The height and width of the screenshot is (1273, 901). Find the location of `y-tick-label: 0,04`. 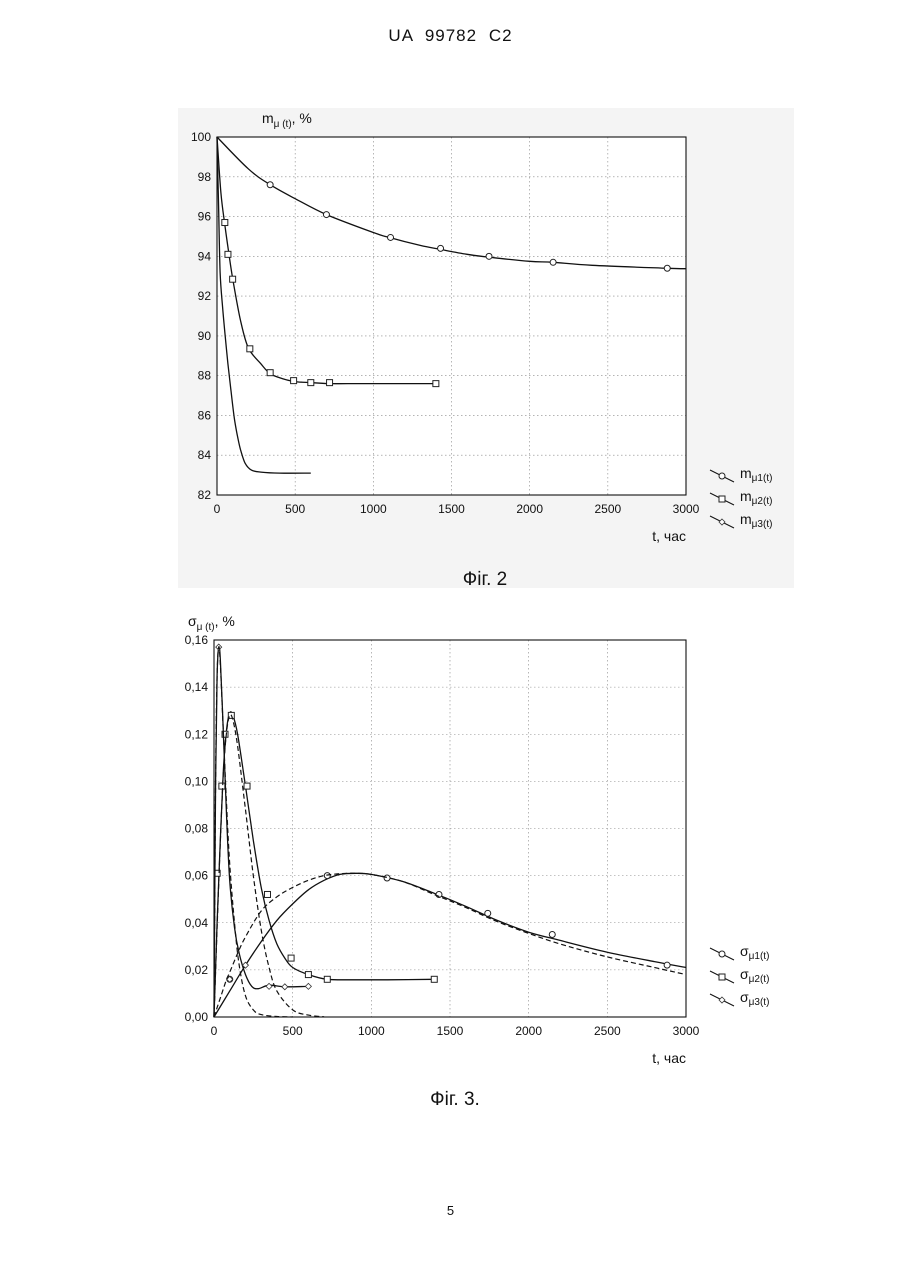

y-tick-label: 0,04 is located at coordinates (197, 923).